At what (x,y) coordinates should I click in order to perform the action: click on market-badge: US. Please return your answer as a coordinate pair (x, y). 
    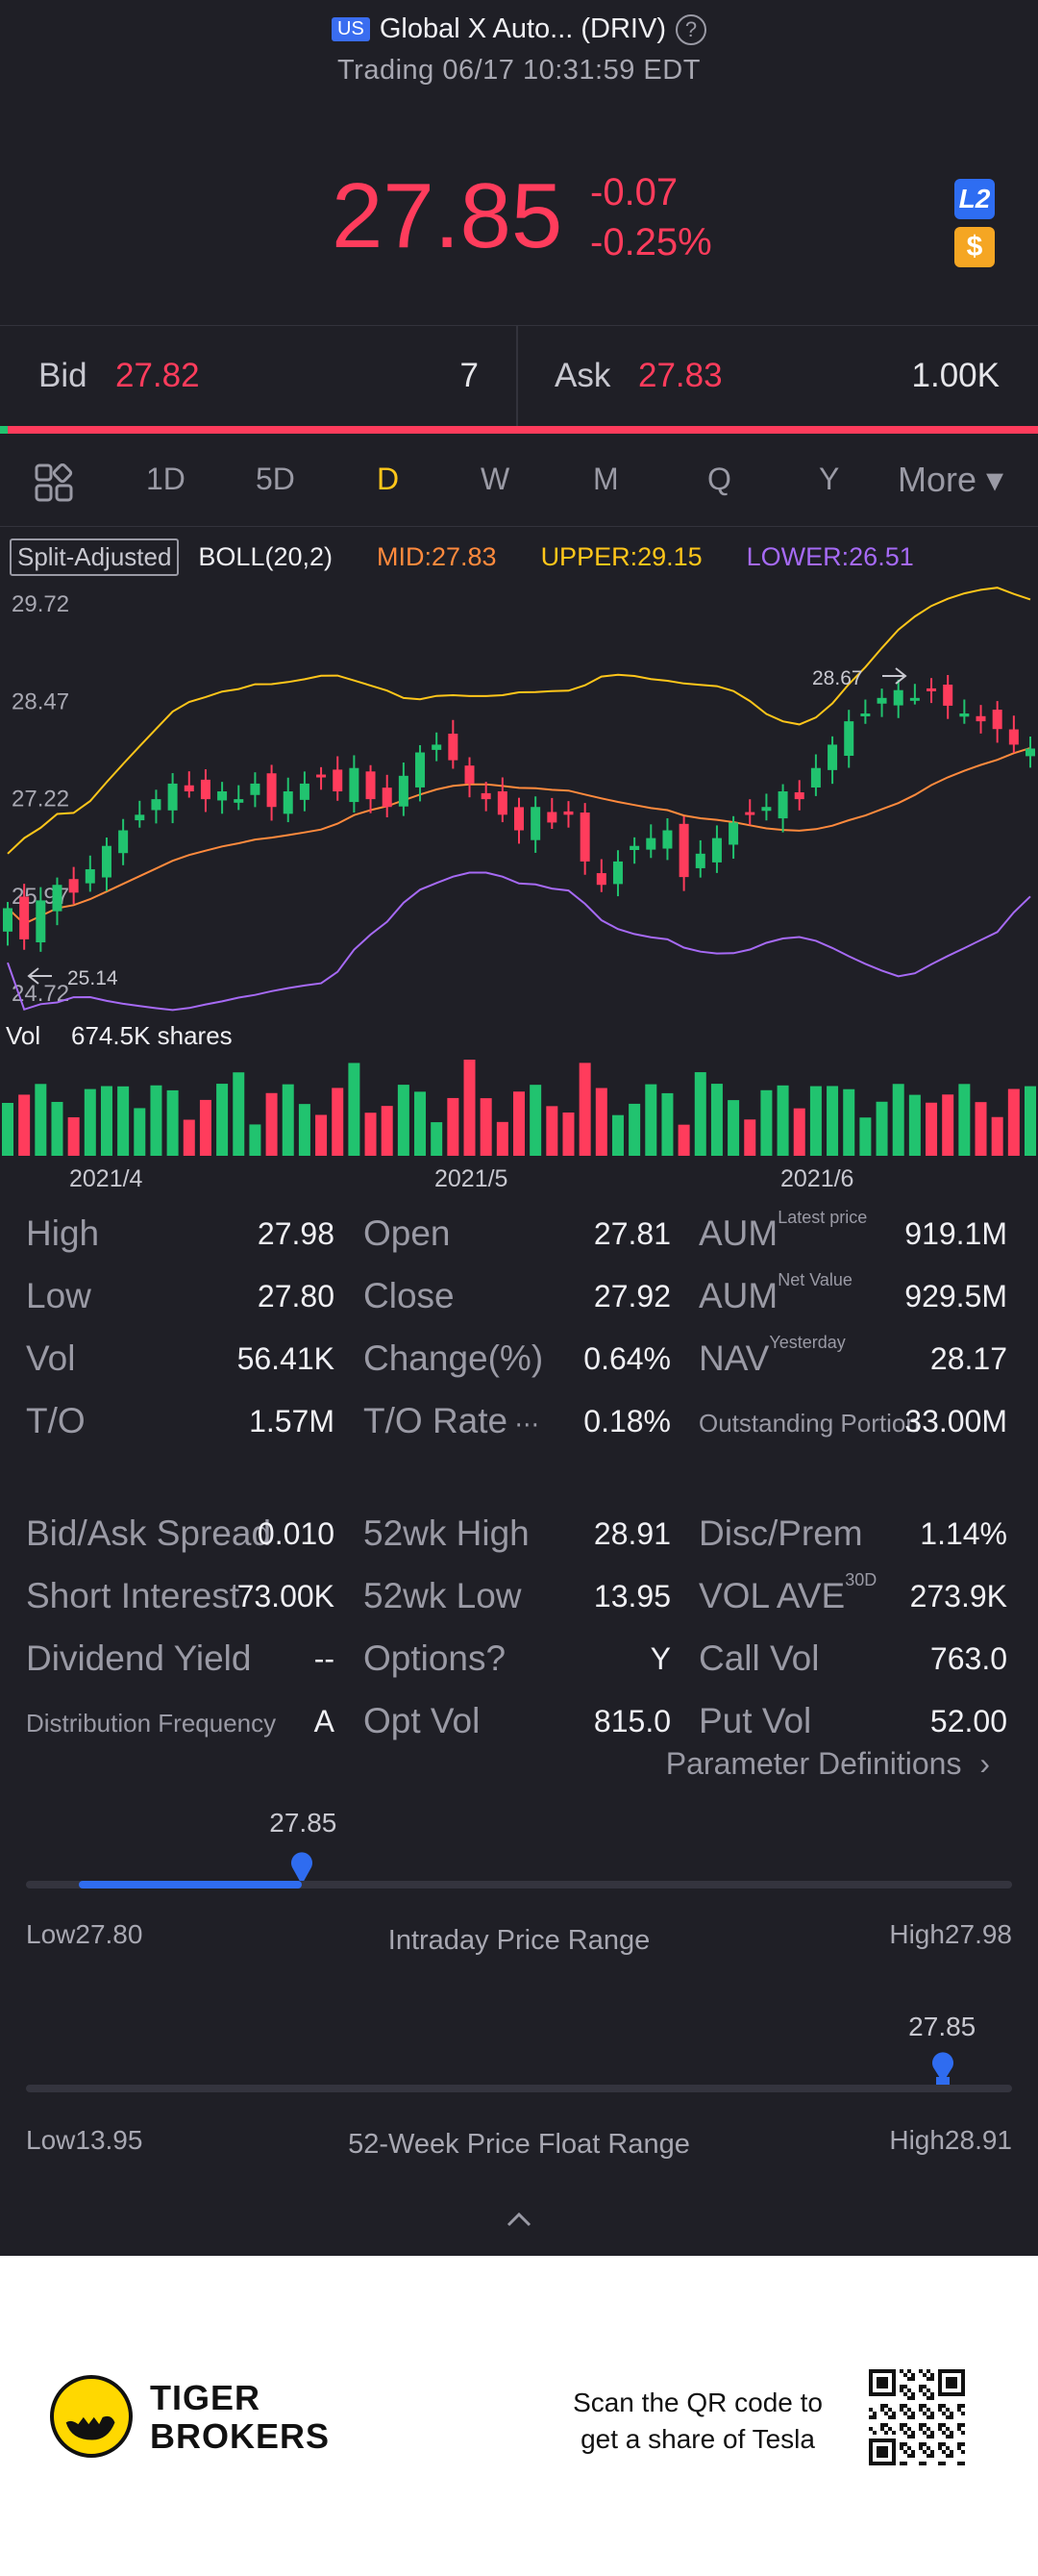
    Looking at the image, I should click on (351, 29).